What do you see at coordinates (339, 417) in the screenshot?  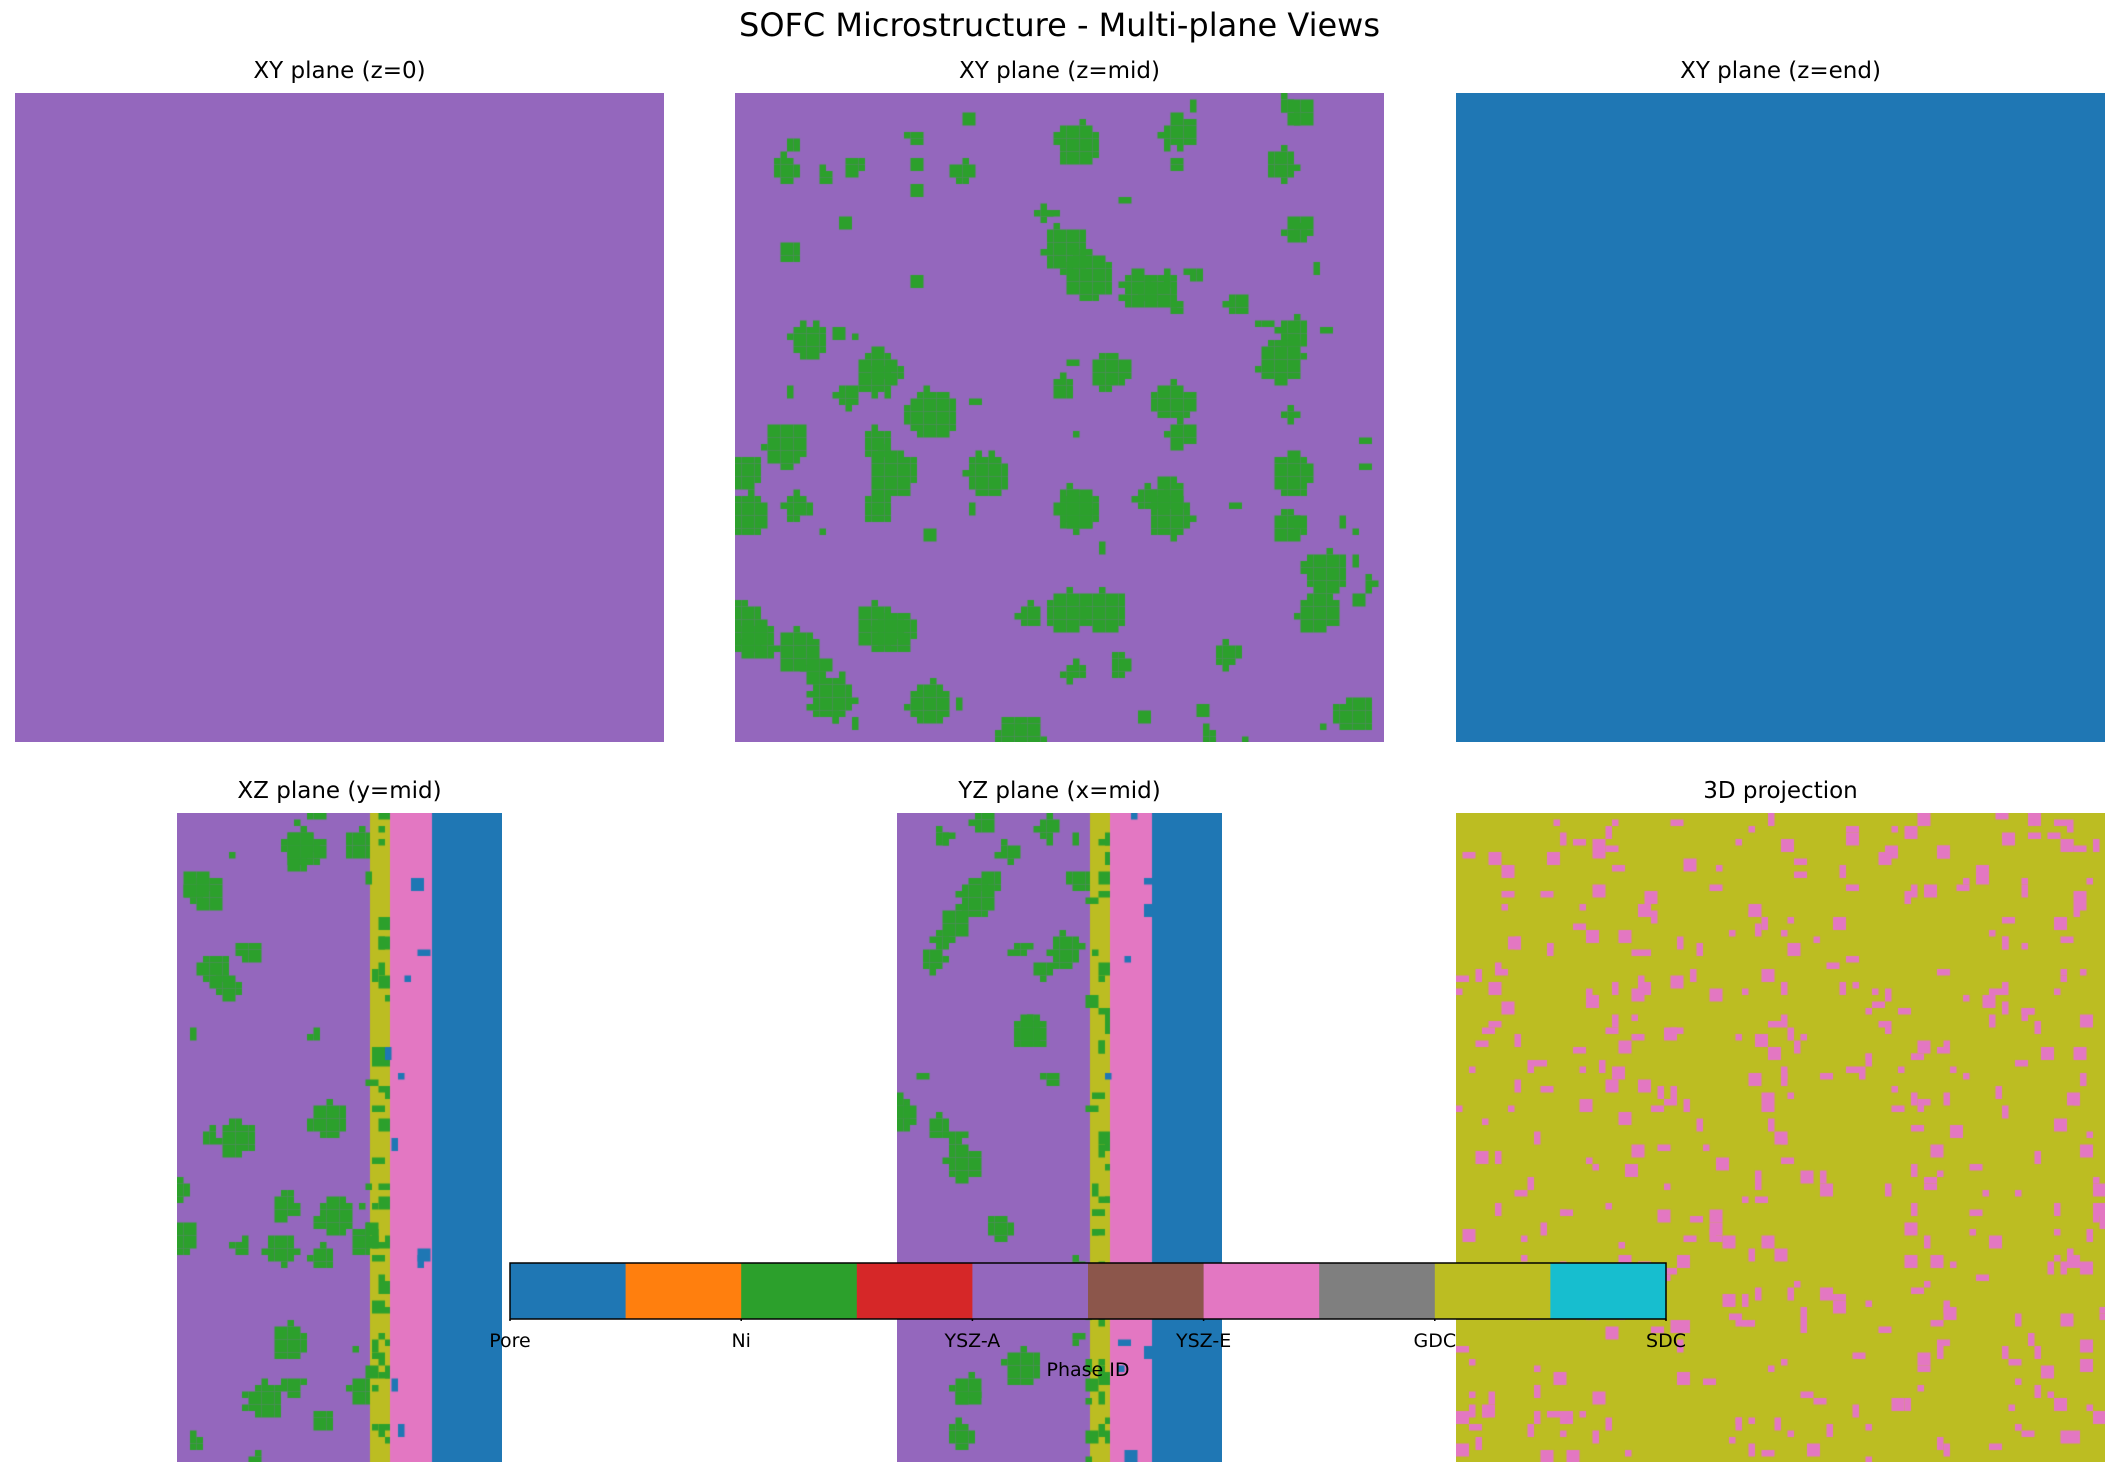 I see `heatmap-xy-z0` at bounding box center [339, 417].